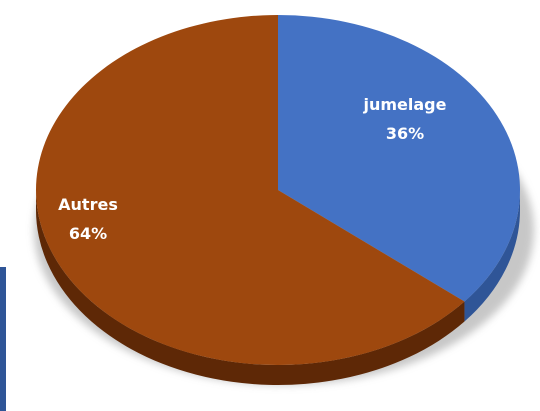  What do you see at coordinates (88, 204) in the screenshot?
I see `slice-label-autres-name: Autres` at bounding box center [88, 204].